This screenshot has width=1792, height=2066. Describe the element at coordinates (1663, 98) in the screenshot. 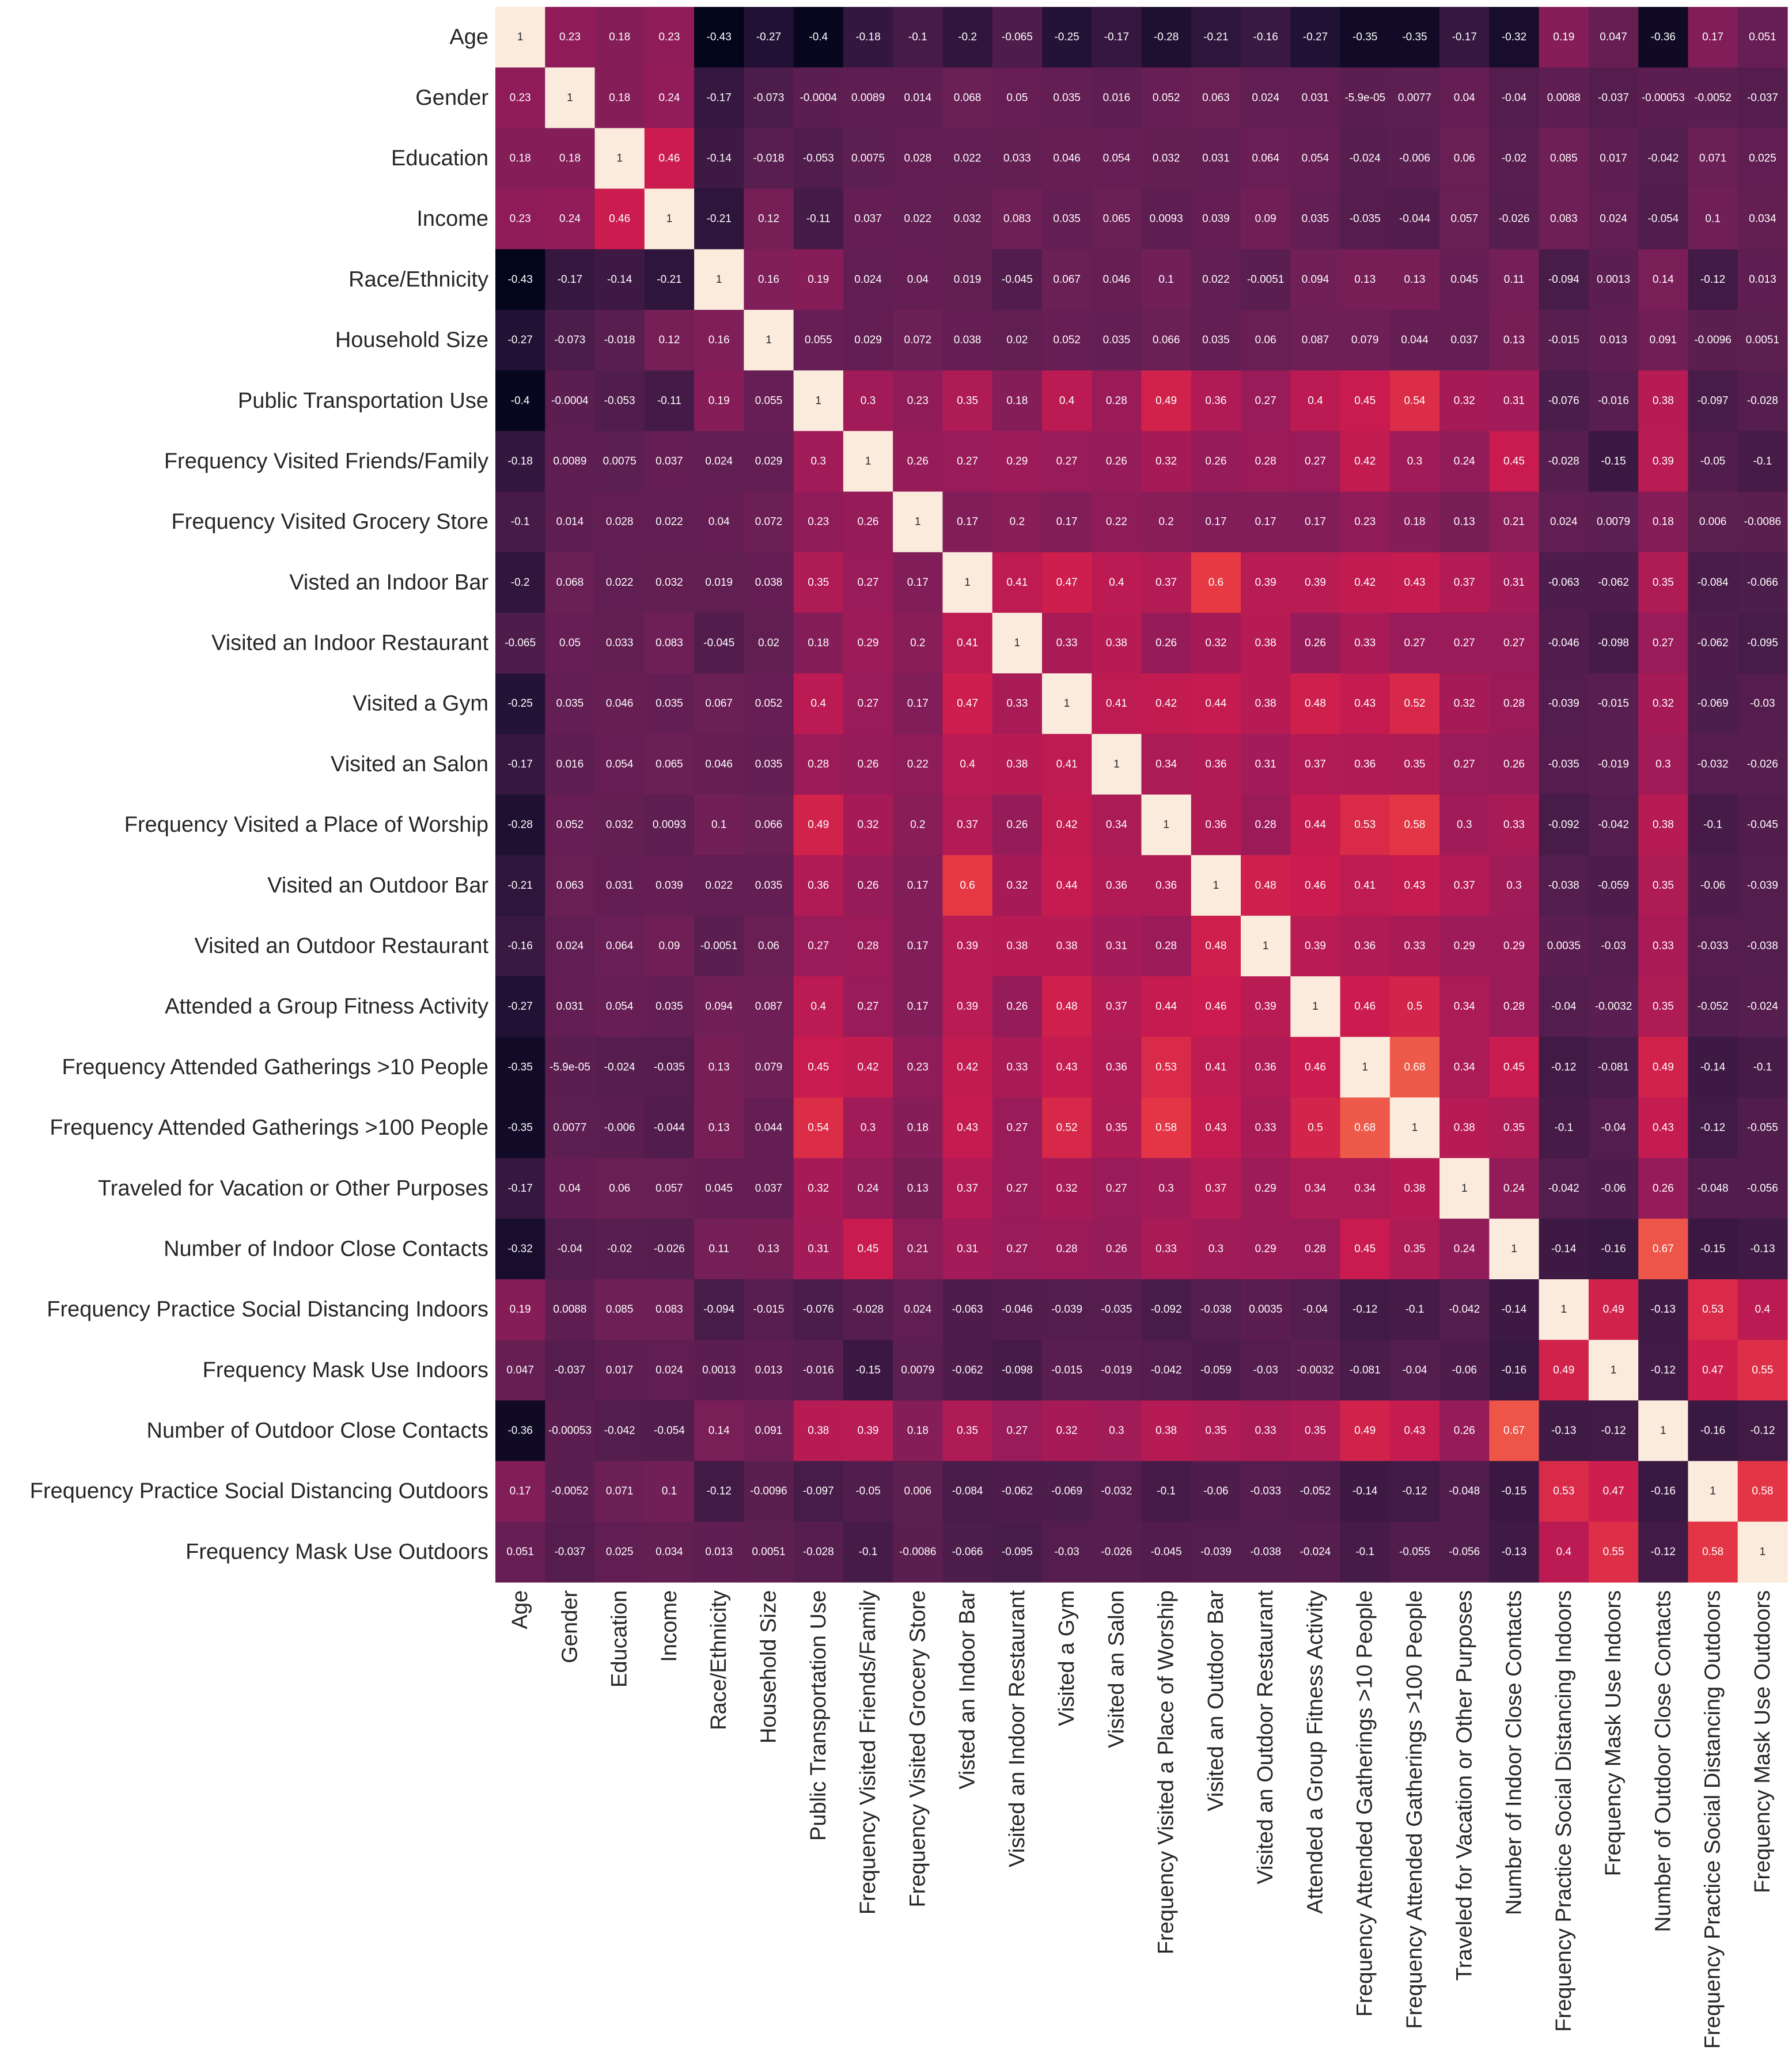

I see `cell-value-label: -0.00053` at that location.